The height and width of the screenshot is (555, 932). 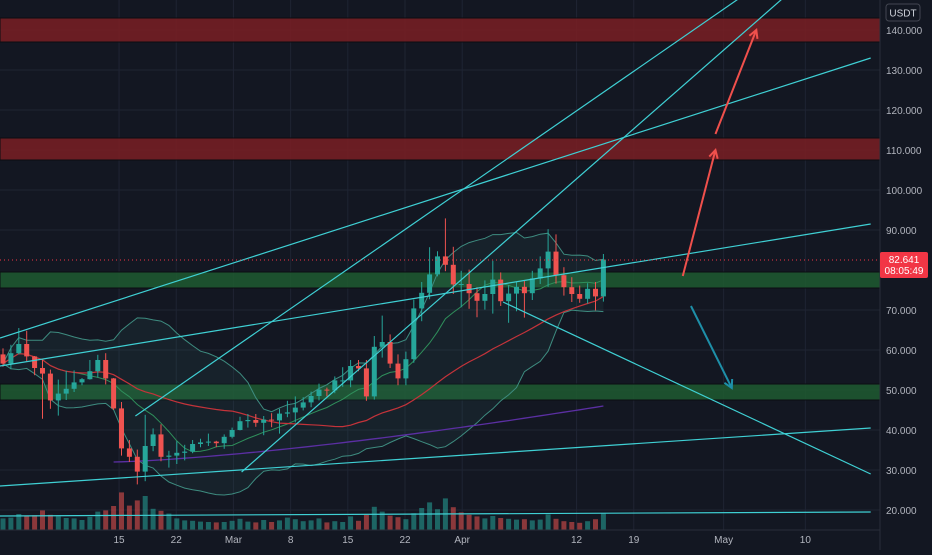 What do you see at coordinates (234, 540) in the screenshot?
I see `time-tick-label: Mar` at bounding box center [234, 540].